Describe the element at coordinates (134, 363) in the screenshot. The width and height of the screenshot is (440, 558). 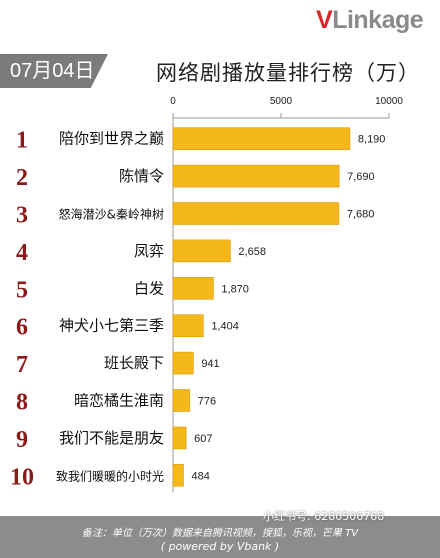
I see `category-label: 班长殿下` at that location.